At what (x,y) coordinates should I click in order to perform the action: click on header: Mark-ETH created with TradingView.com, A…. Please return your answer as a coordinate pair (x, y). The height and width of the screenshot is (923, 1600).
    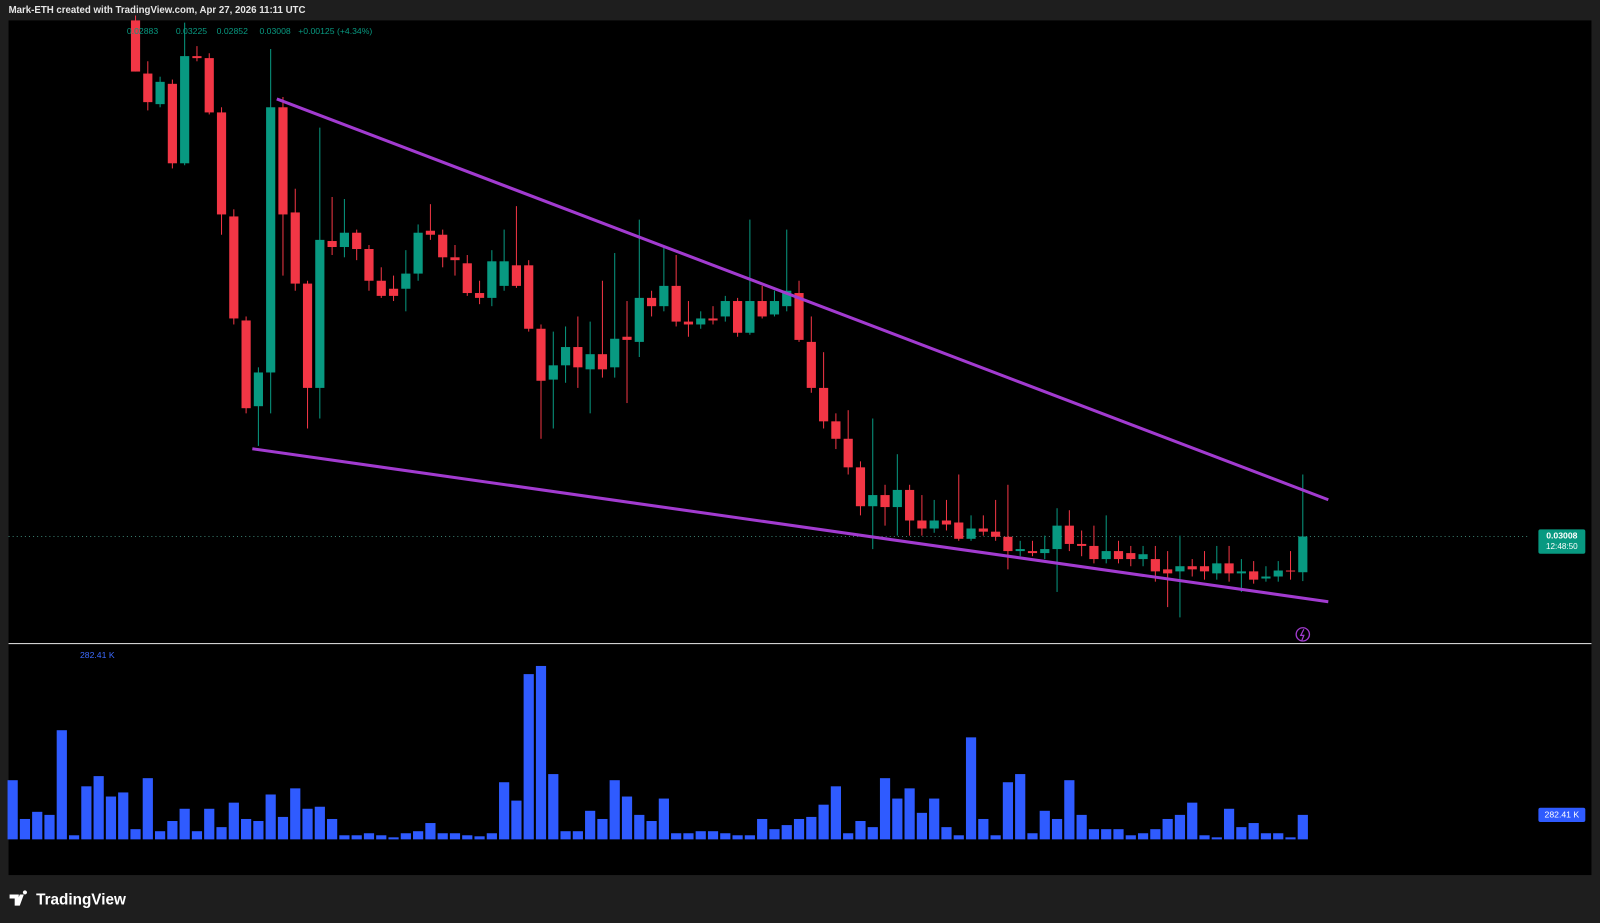
    Looking at the image, I should click on (157, 10).